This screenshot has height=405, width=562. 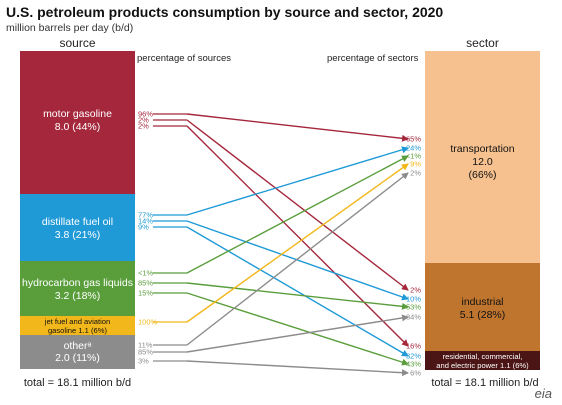 I want to click on sector-pct-hgl-to-residential: 43%, so click(x=413, y=364).